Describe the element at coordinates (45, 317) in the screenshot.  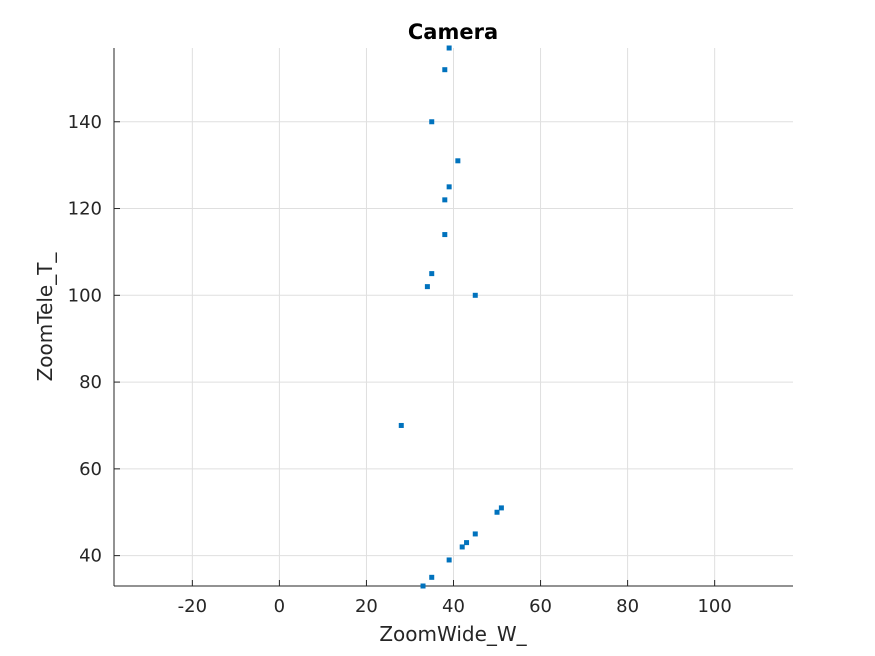
I see `y-axis-label: ZoomTele_T_` at that location.